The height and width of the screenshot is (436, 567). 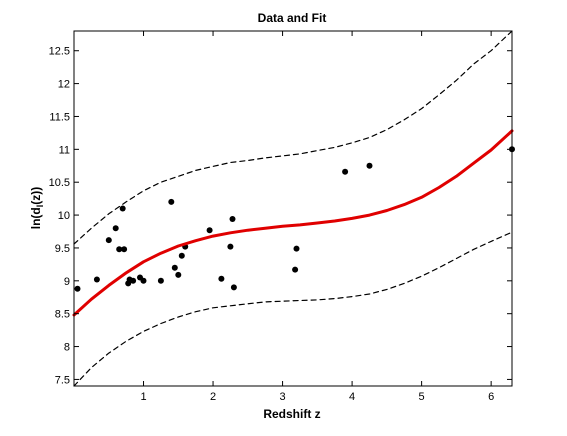 I want to click on y-axis-label-tail: (z)), so click(x=36, y=196).